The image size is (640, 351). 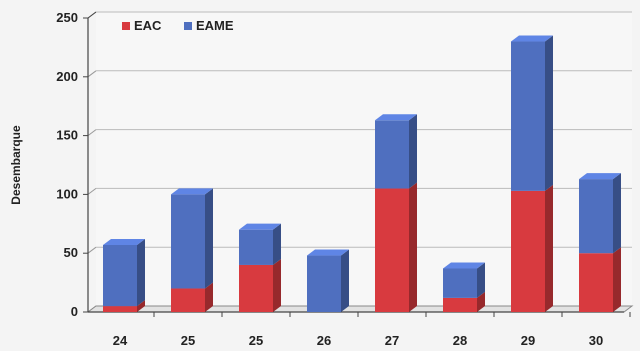 What do you see at coordinates (126, 26) in the screenshot?
I see `legend-swatch-eac` at bounding box center [126, 26].